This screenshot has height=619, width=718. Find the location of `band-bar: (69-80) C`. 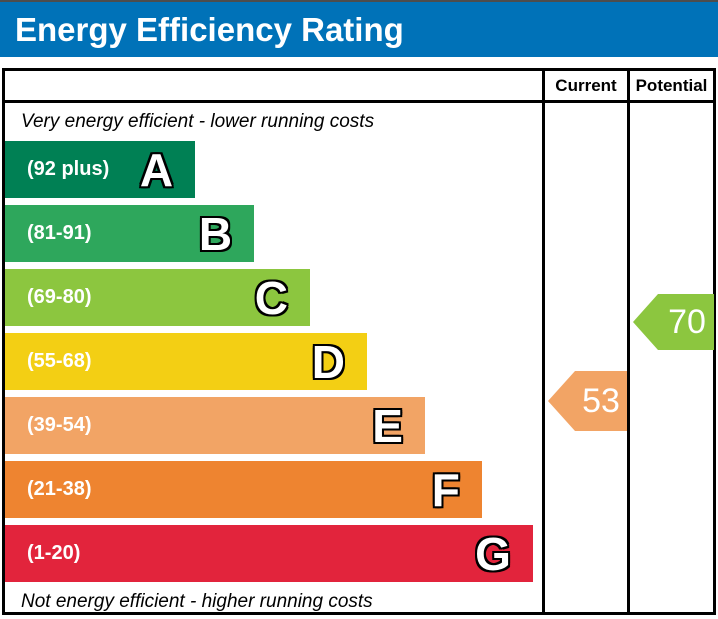

band-bar: (69-80) C is located at coordinates (158, 297).